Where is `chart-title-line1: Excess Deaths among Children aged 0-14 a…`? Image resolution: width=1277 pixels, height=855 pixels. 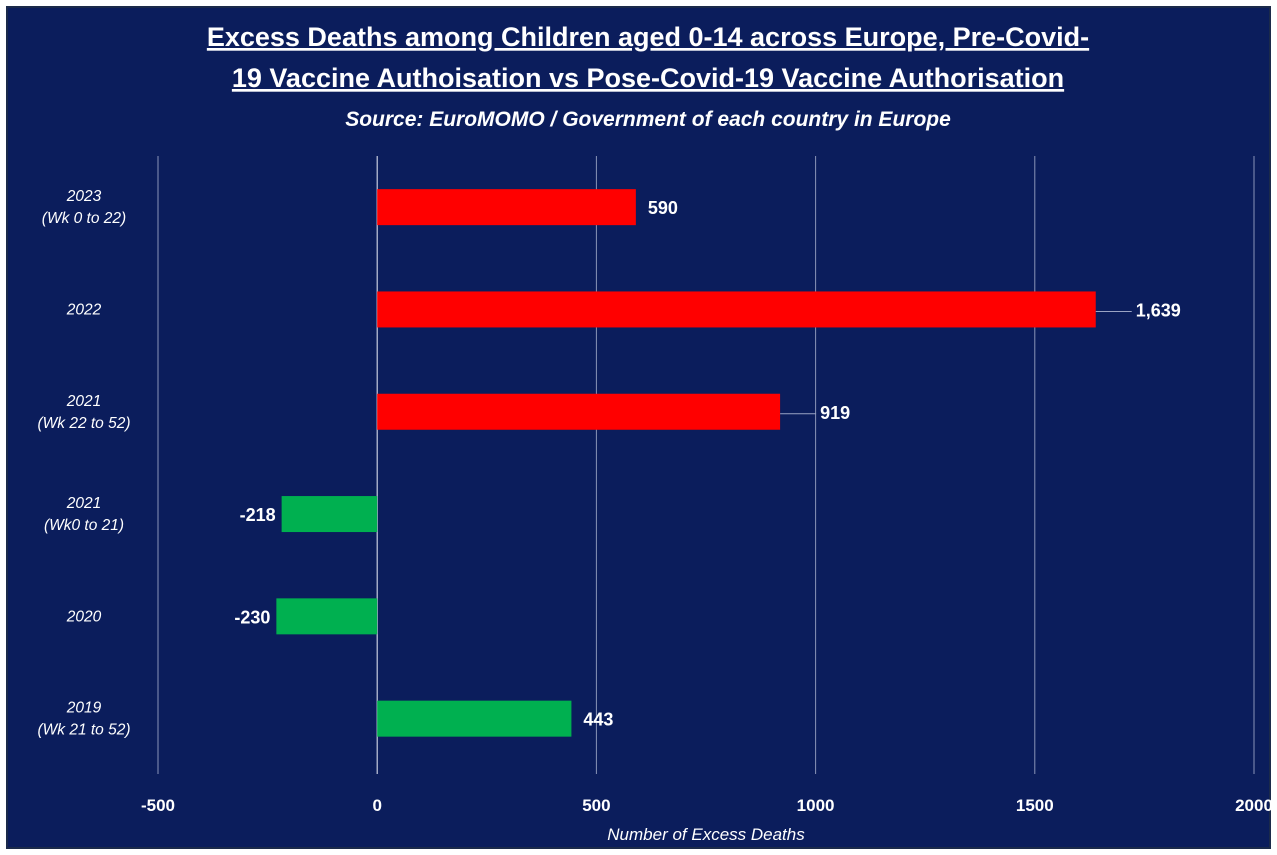 chart-title-line1: Excess Deaths among Children aged 0-14 a… is located at coordinates (648, 37).